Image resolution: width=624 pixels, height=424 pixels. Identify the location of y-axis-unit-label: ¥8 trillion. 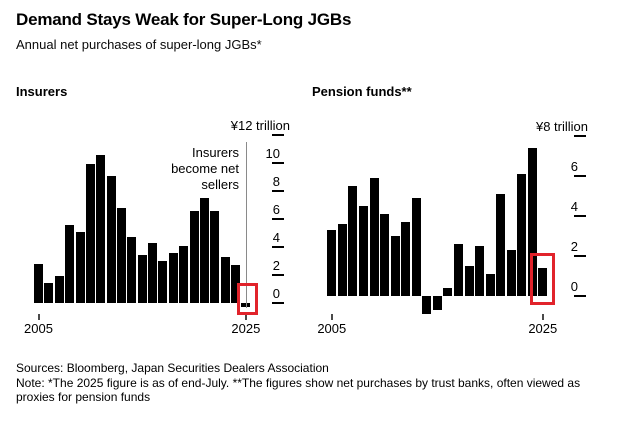
(561, 126).